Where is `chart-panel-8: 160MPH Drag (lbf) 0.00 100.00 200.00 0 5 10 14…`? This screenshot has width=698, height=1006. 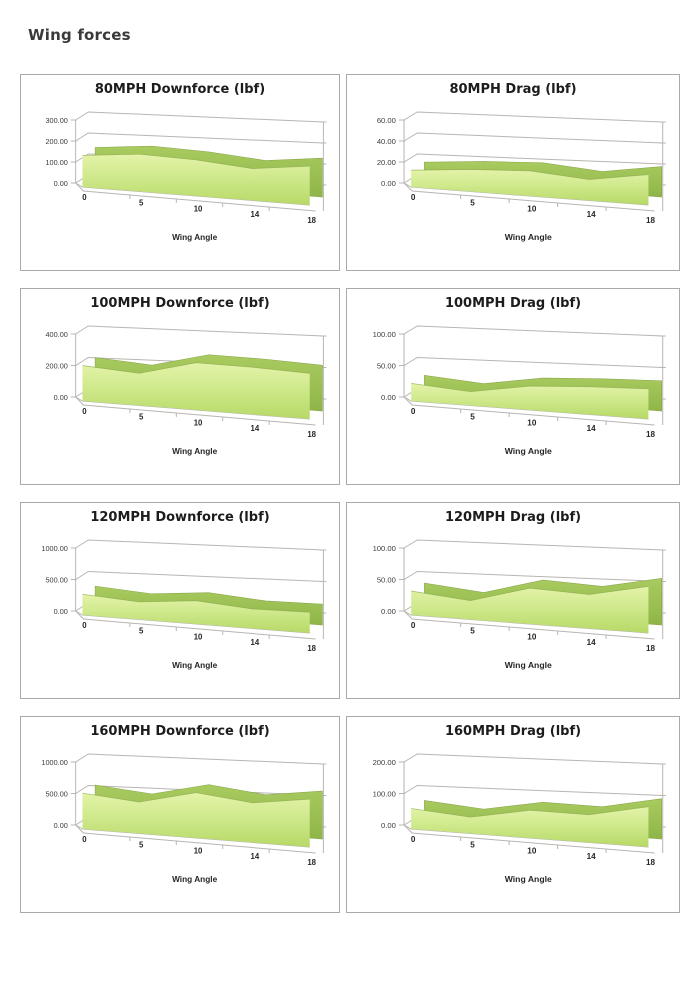 chart-panel-8: 160MPH Drag (lbf) 0.00 100.00 200.00 0 5 10 14… is located at coordinates (513, 814).